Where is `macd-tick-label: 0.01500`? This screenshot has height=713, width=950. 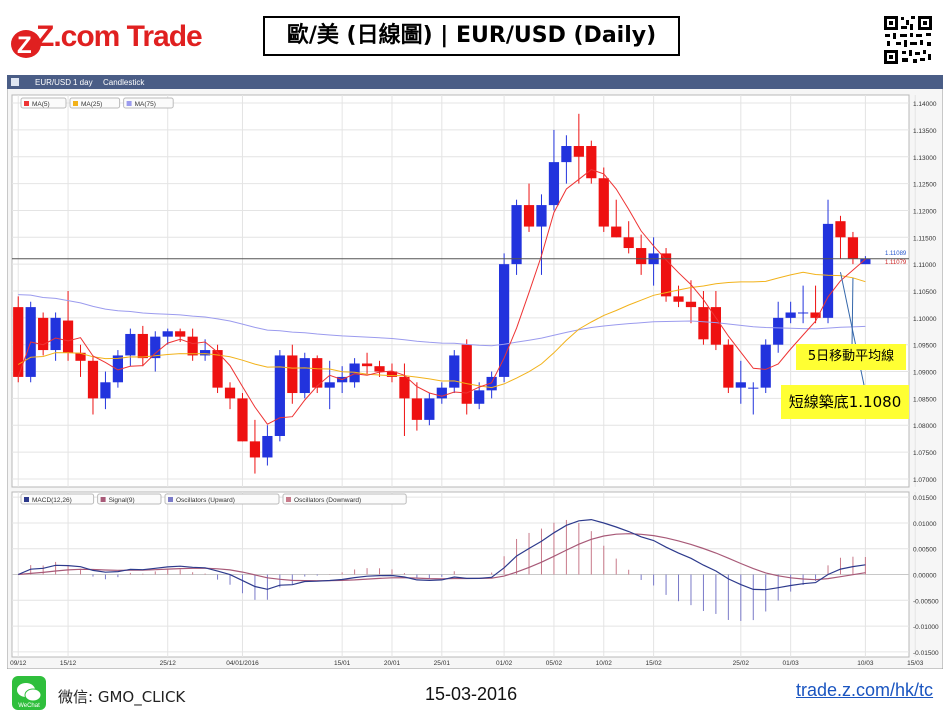 macd-tick-label: 0.01500 is located at coordinates (925, 498).